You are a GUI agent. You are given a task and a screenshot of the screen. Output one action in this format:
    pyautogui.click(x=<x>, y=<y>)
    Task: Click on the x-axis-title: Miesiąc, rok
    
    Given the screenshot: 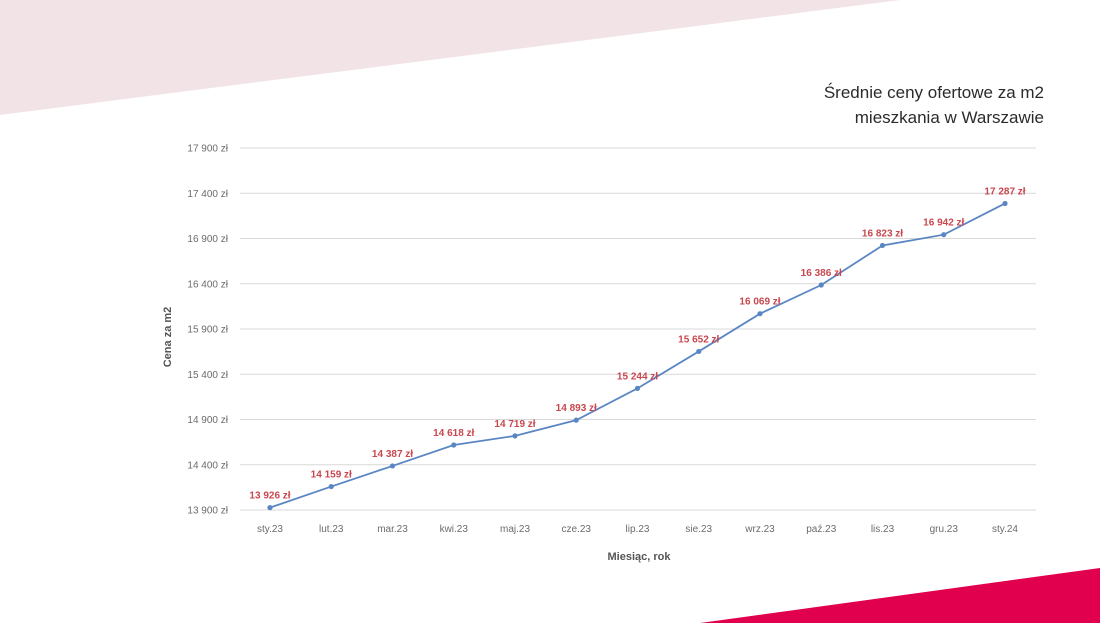 What is the action you would take?
    pyautogui.click(x=640, y=557)
    